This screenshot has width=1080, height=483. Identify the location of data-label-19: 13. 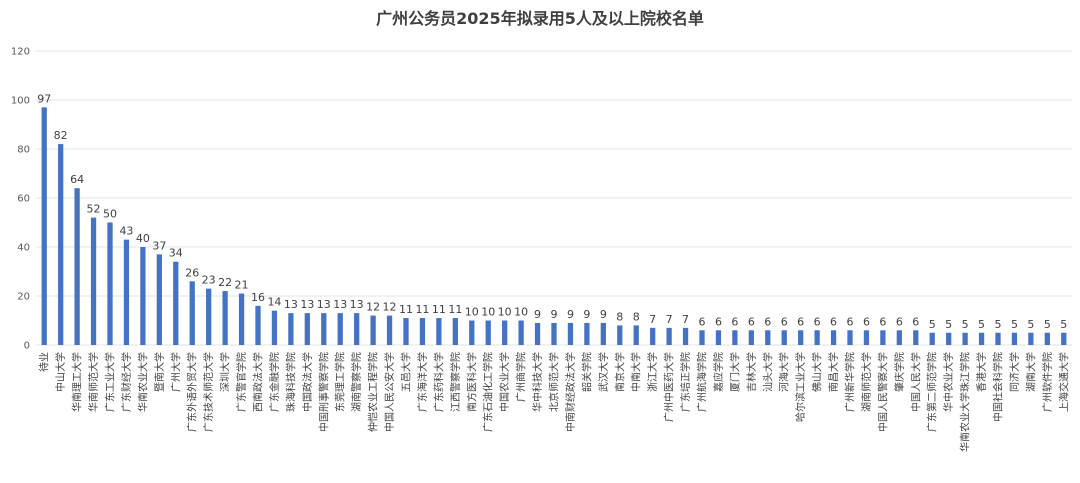
(357, 304).